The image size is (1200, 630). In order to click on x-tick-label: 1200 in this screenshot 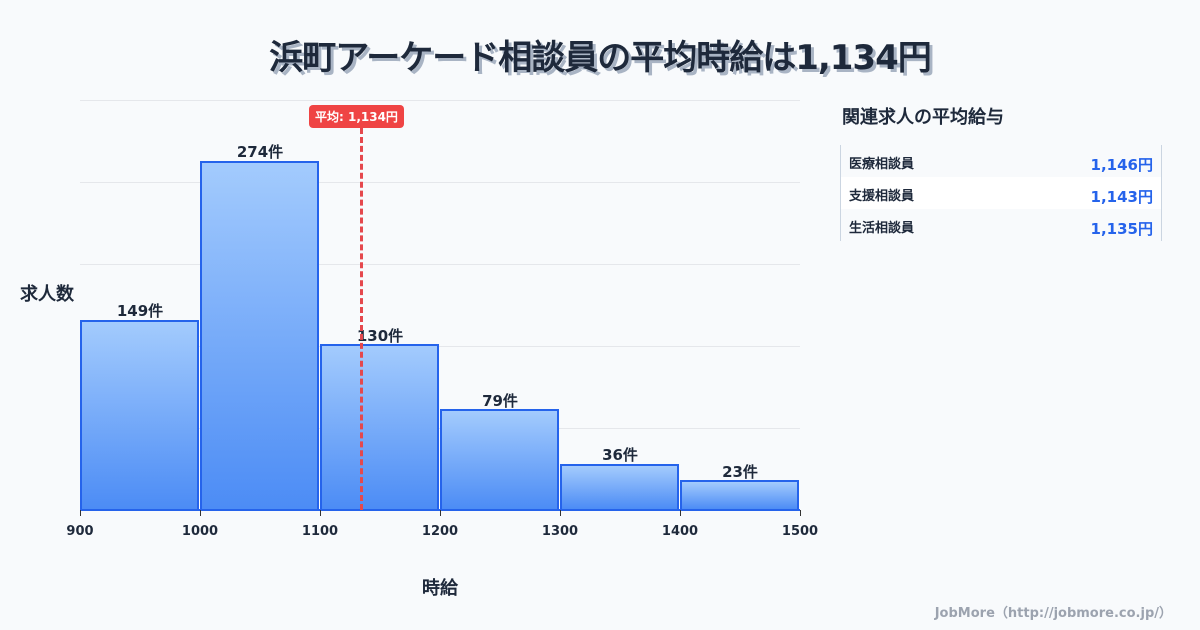, I will do `click(440, 531)`.